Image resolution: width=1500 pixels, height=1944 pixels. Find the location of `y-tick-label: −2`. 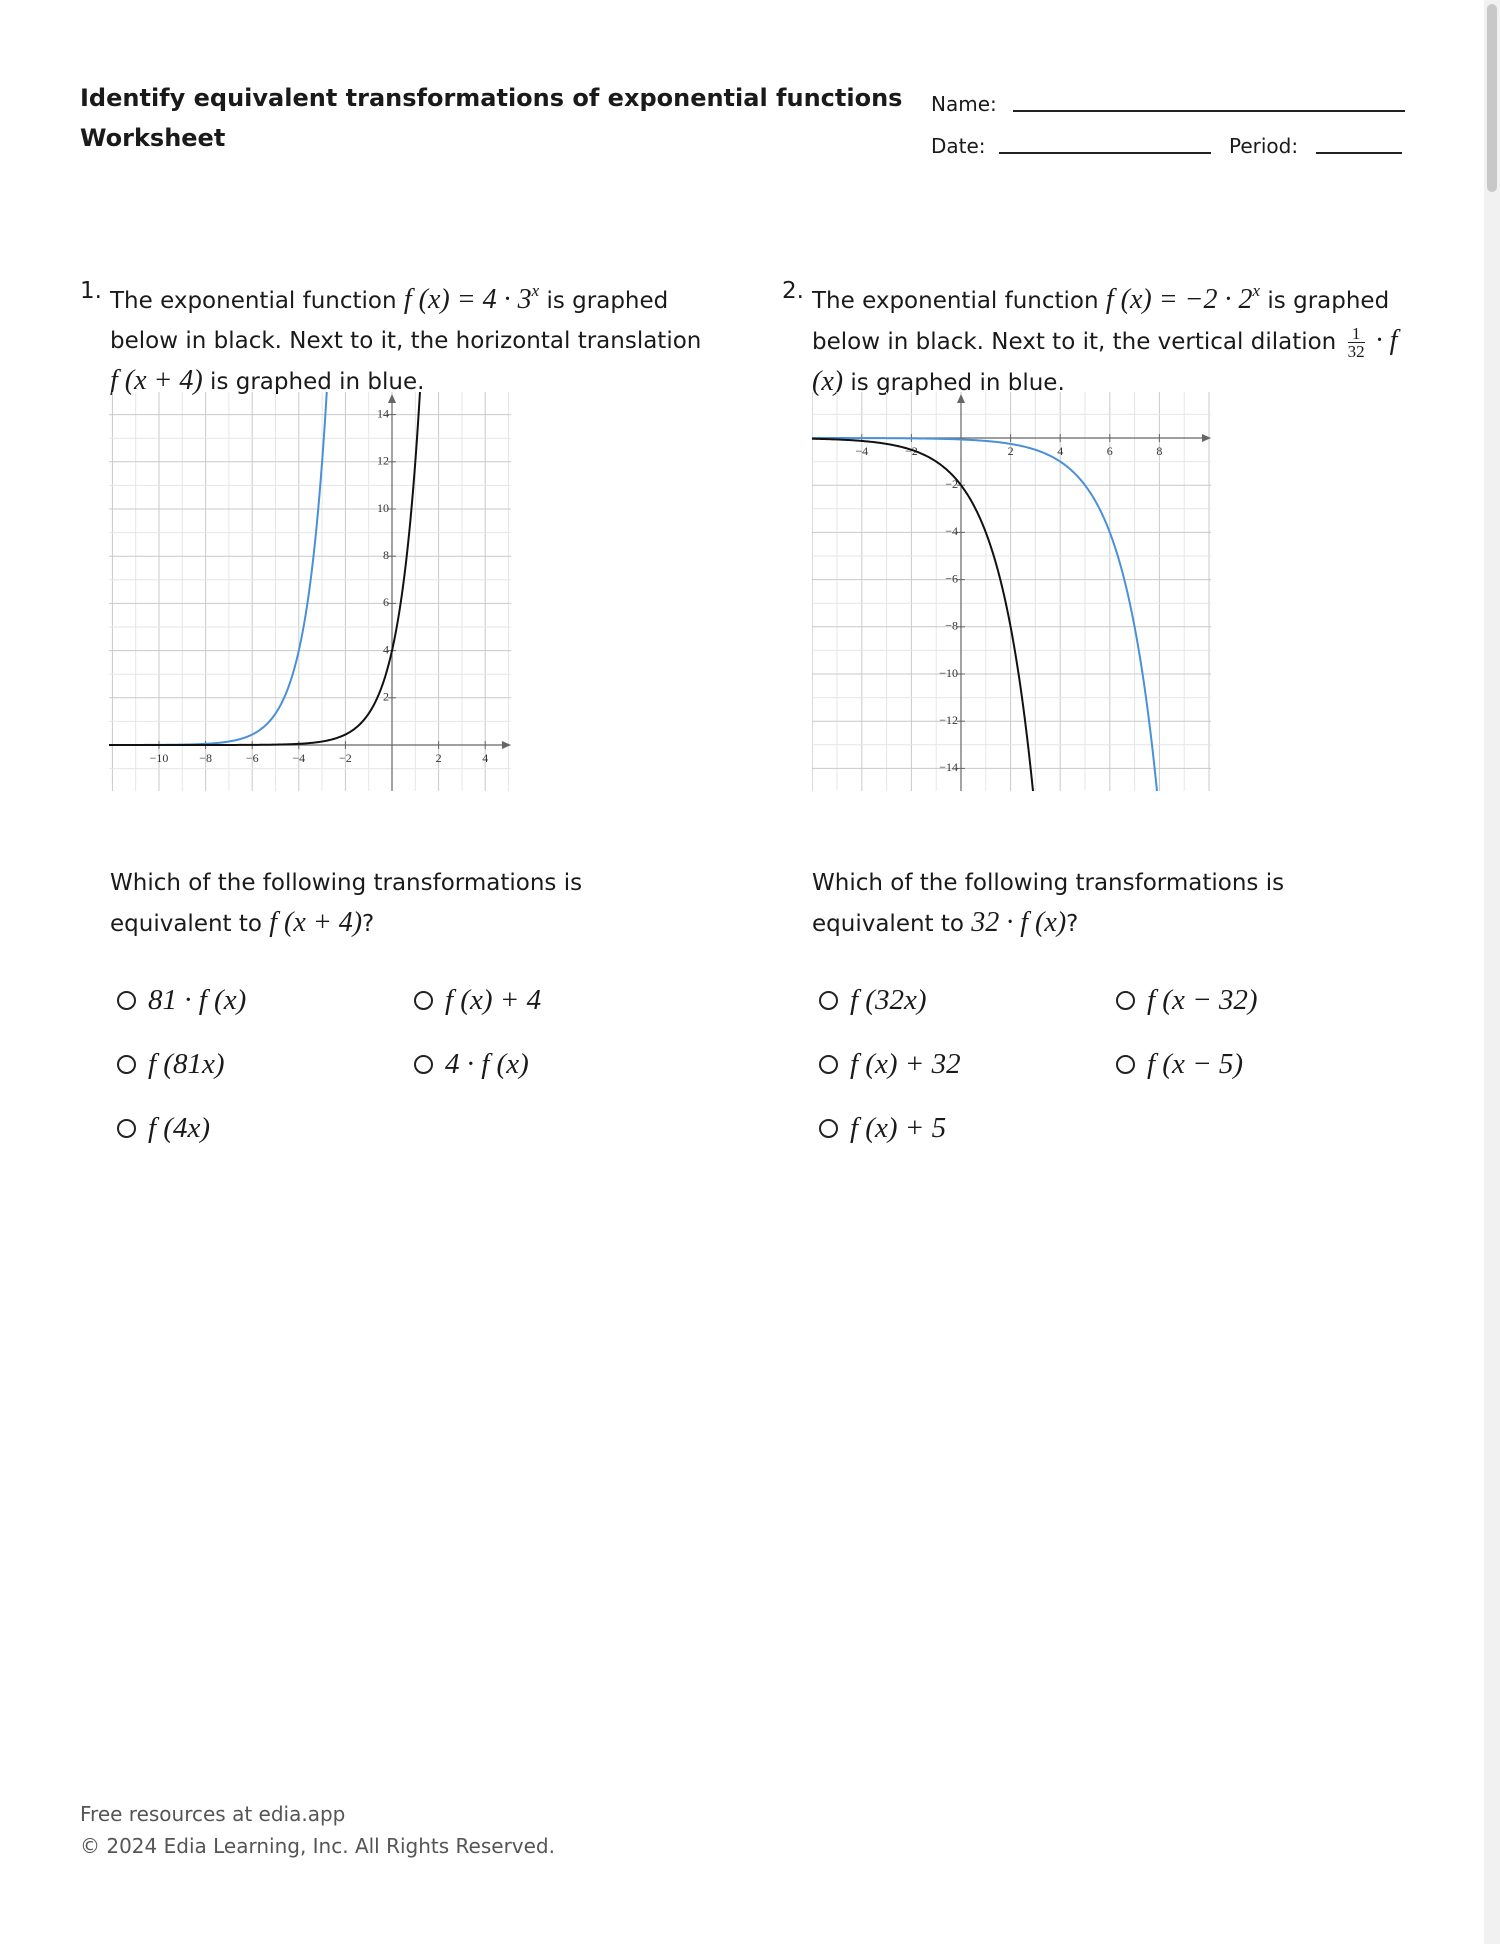

y-tick-label: −2 is located at coordinates (951, 484).